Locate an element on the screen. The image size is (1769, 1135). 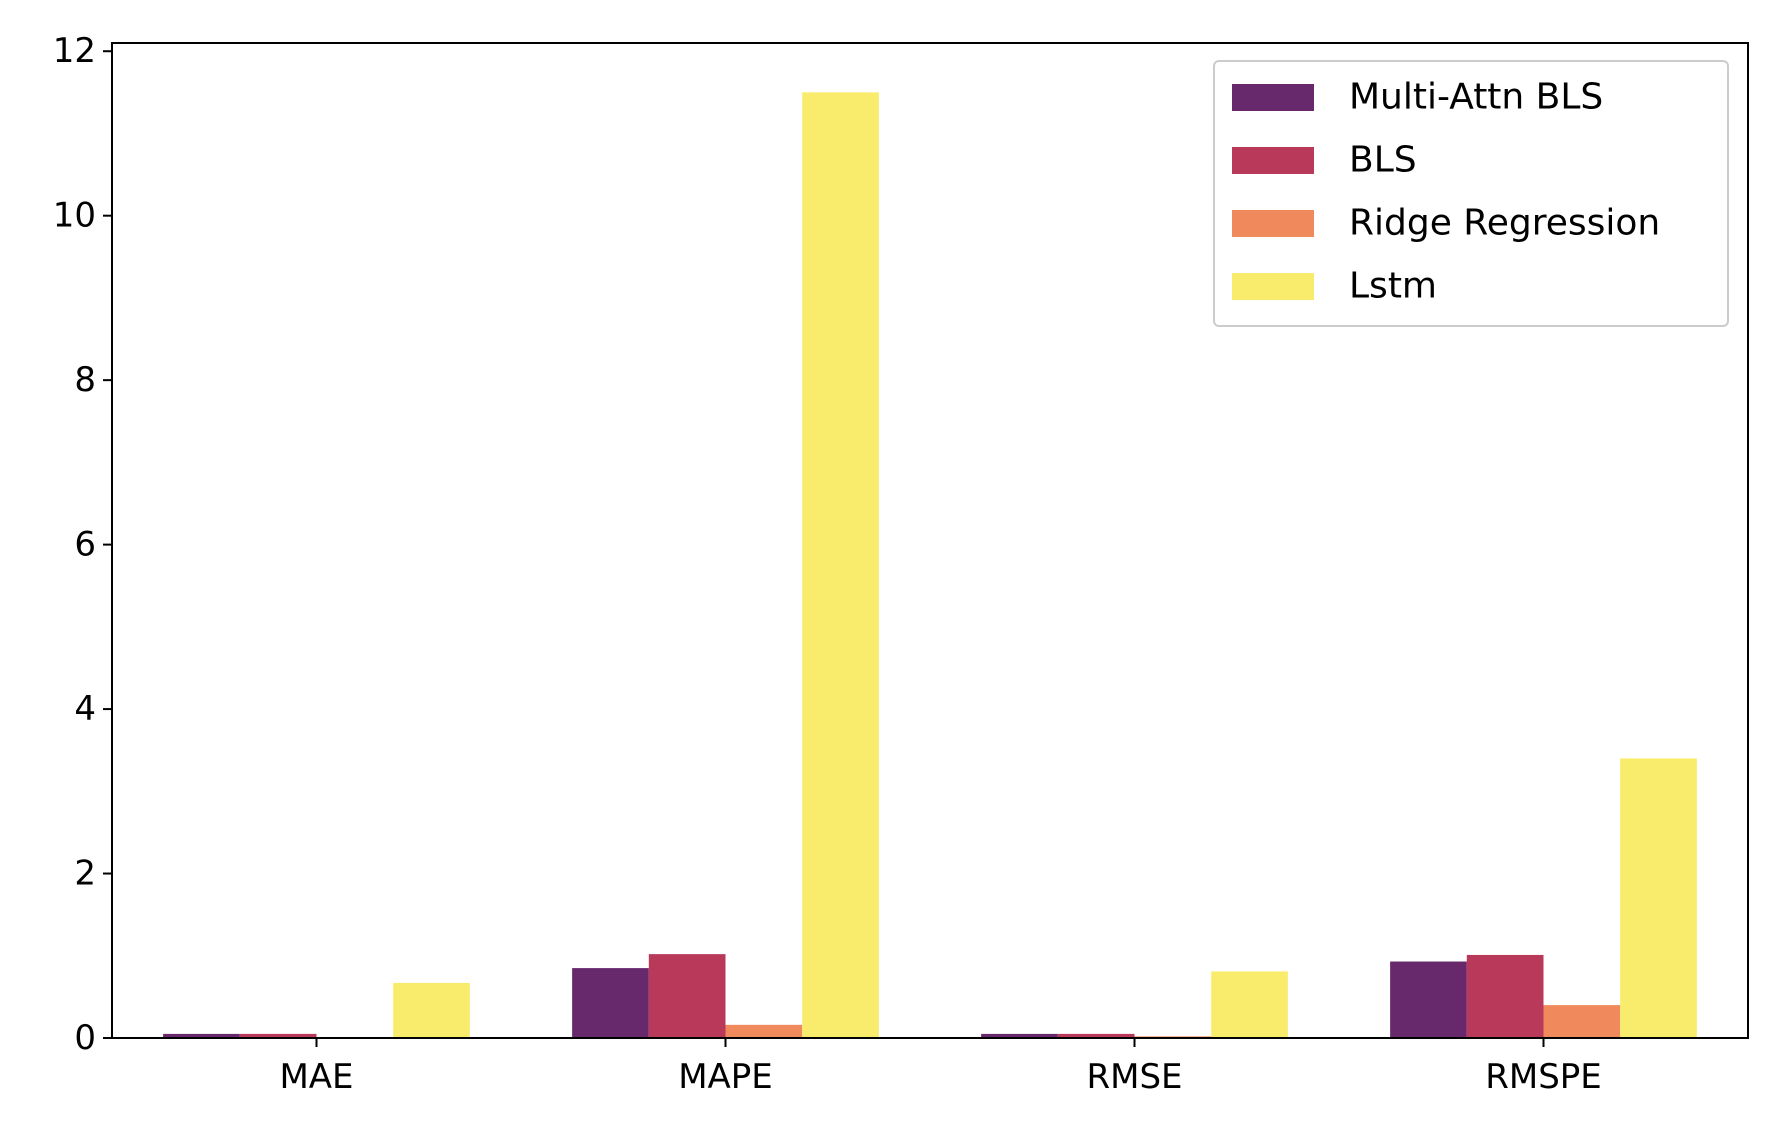
legend-label: Multi-Attn BLS is located at coordinates (1476, 97).